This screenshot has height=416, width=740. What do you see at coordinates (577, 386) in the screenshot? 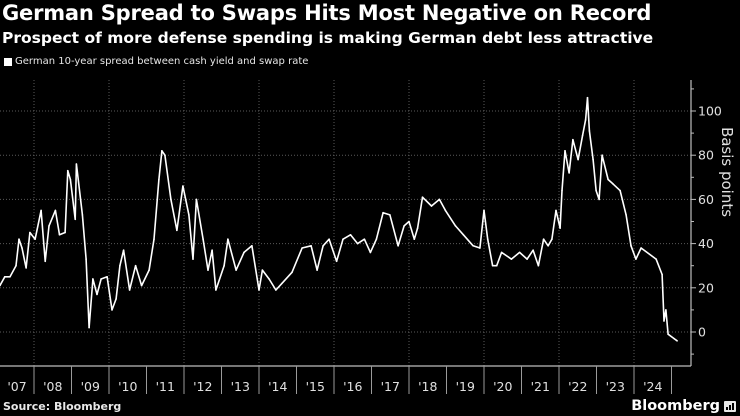
I see `x-tick-label: '22` at bounding box center [577, 386].